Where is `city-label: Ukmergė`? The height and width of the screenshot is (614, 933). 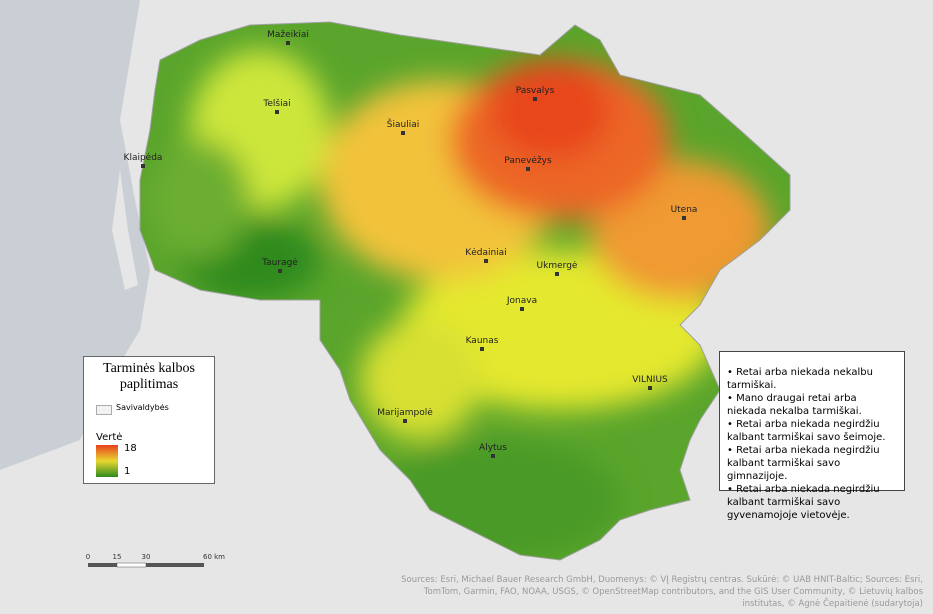 city-label: Ukmergė is located at coordinates (557, 266).